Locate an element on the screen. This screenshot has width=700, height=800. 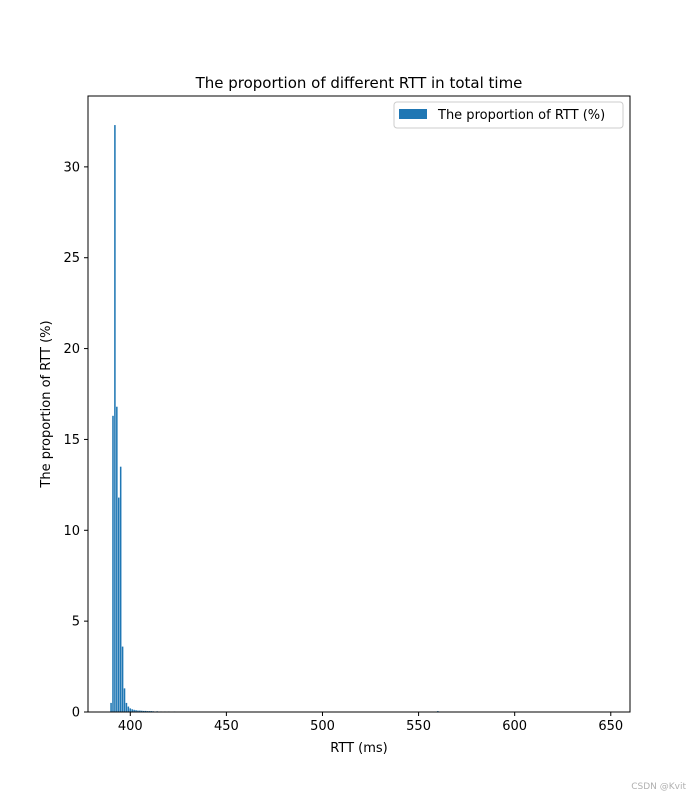
legend-label: The proportion of RTT (%) is located at coordinates (521, 115).